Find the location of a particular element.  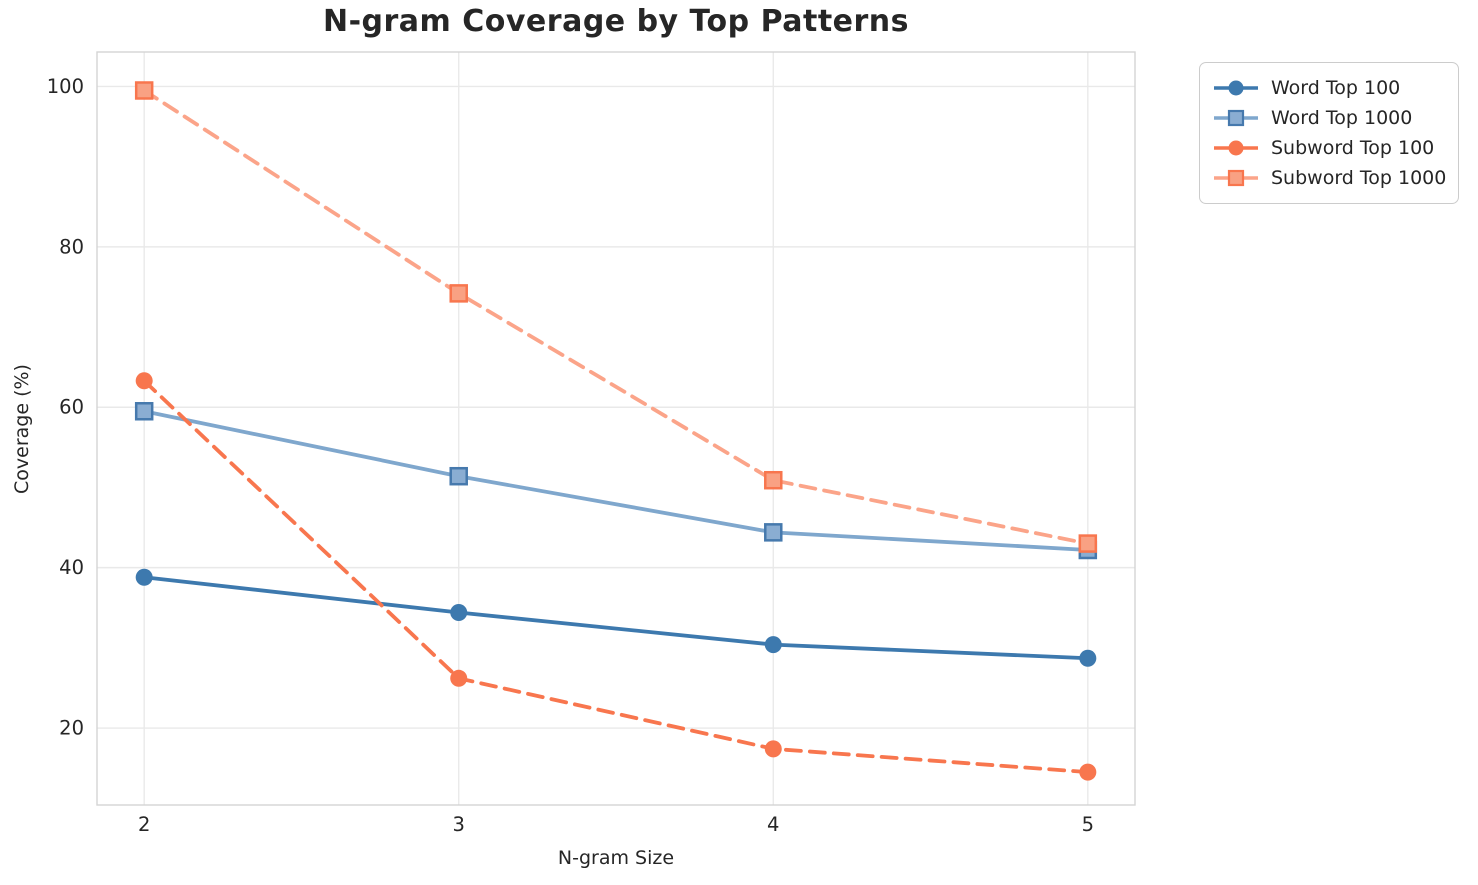

x-tick-label: 3 is located at coordinates (459, 824).